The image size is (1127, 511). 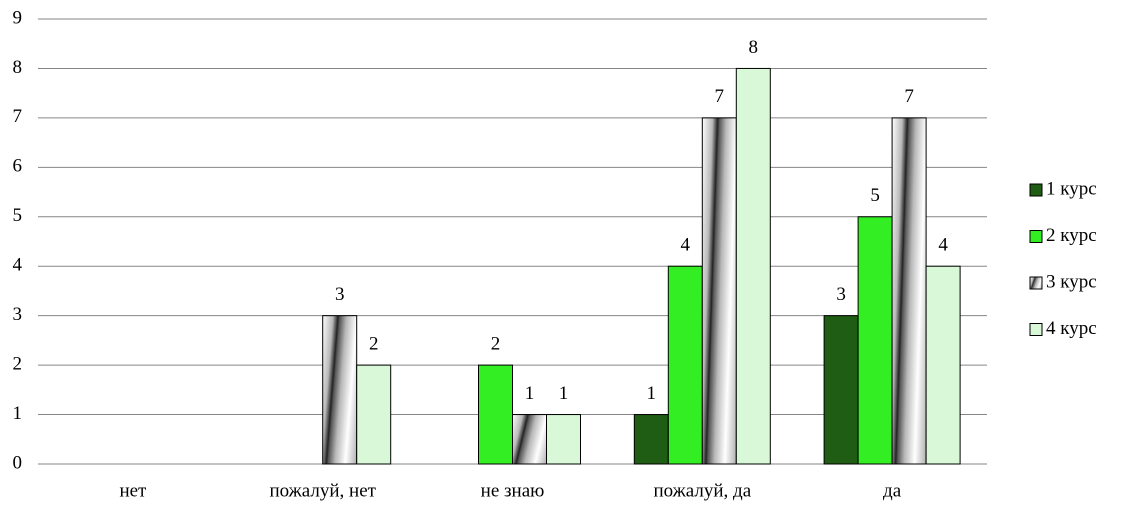 What do you see at coordinates (892, 490) in the screenshot?
I see `x-tick-label: да` at bounding box center [892, 490].